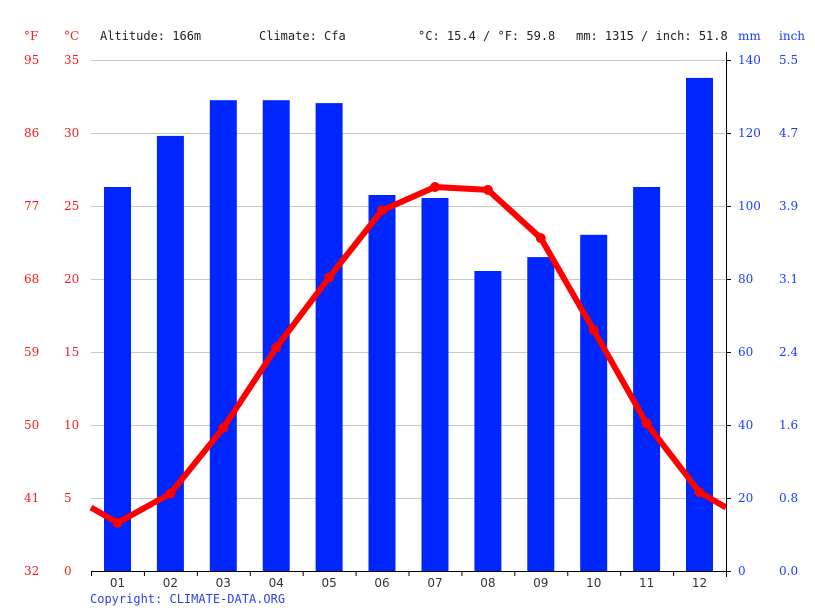 This screenshot has width=815, height=611. What do you see at coordinates (409, 573) in the screenshot?
I see `x-axis-ticks` at bounding box center [409, 573].